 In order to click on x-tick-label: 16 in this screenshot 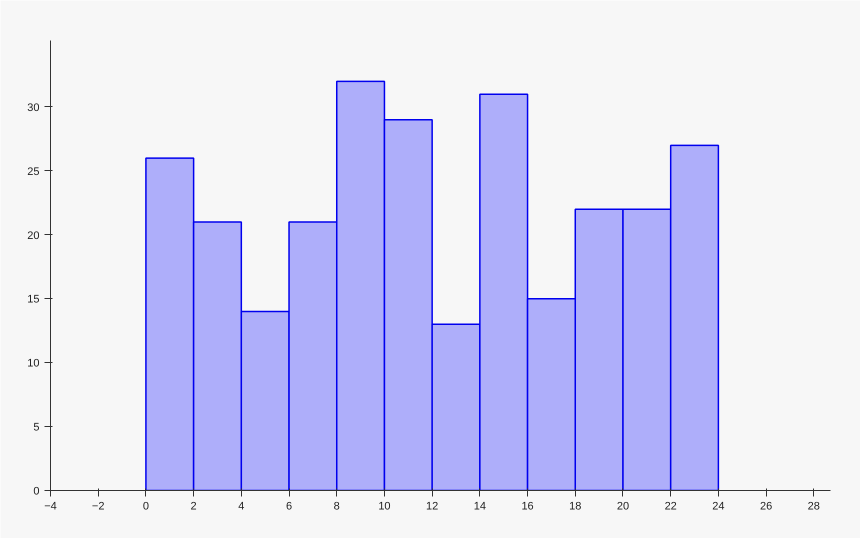, I will do `click(527, 506)`.